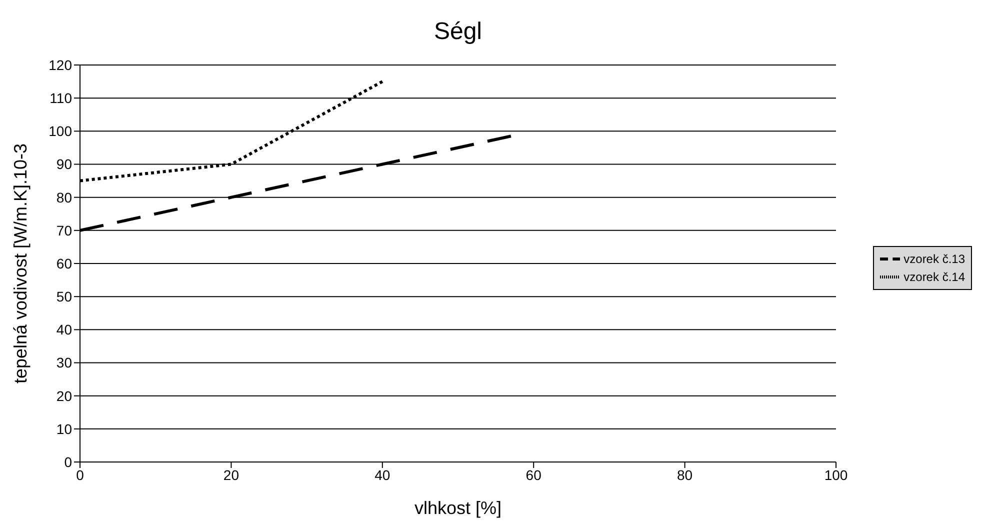  Describe the element at coordinates (60, 131) in the screenshot. I see `y-tick-label: 100` at that location.